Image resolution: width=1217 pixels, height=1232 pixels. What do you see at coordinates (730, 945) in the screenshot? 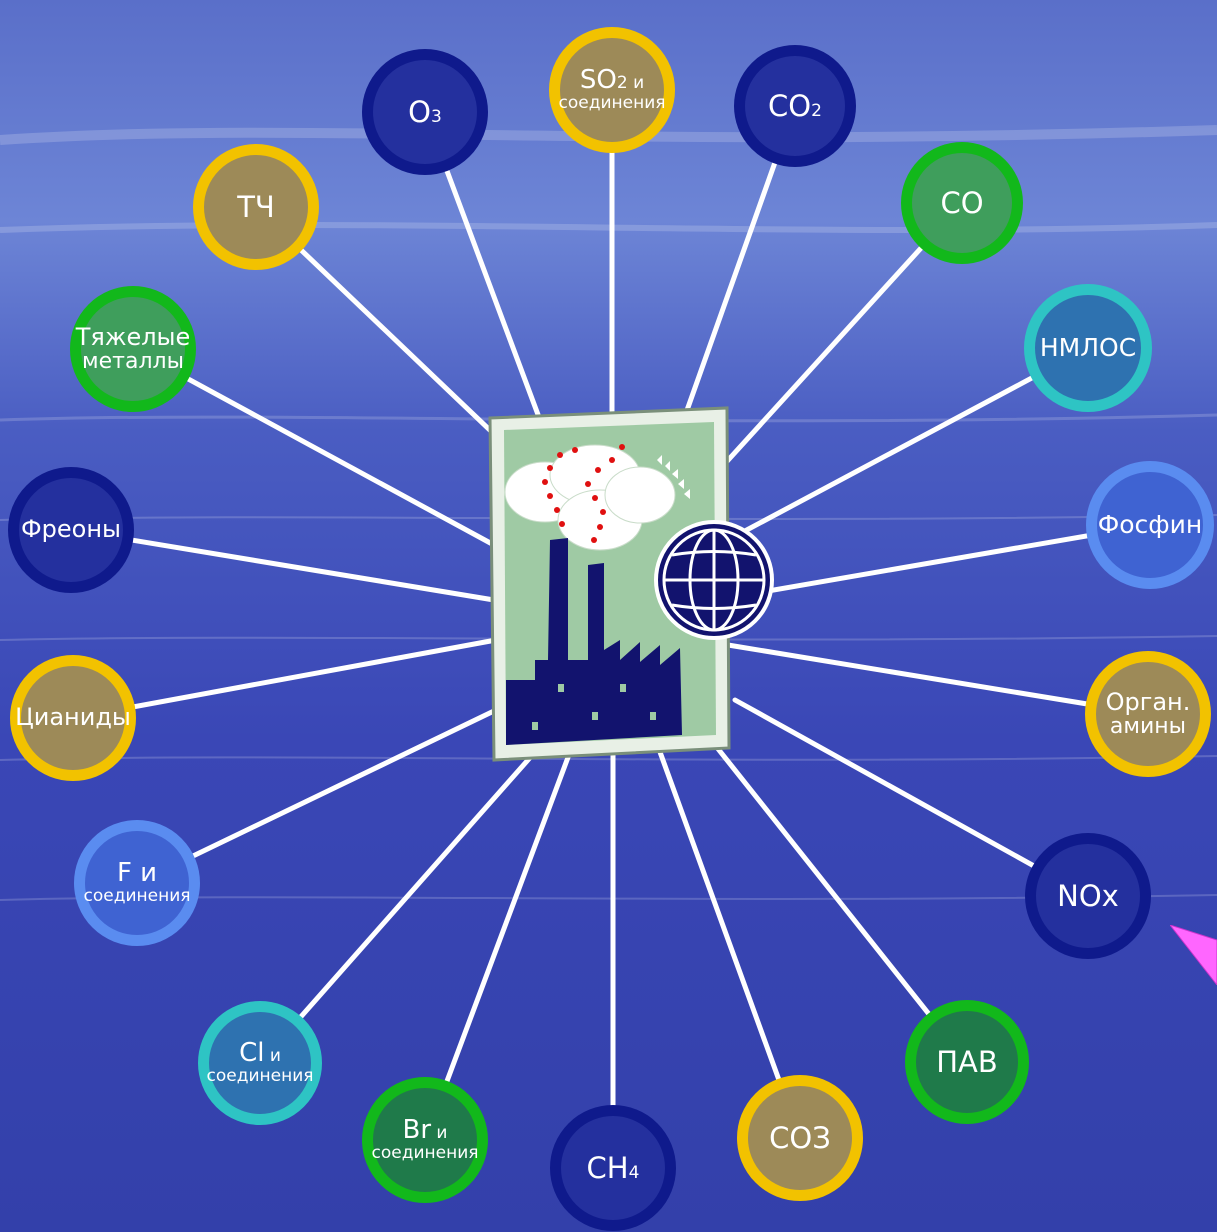
I see `connector-line-soz` at bounding box center [730, 945].